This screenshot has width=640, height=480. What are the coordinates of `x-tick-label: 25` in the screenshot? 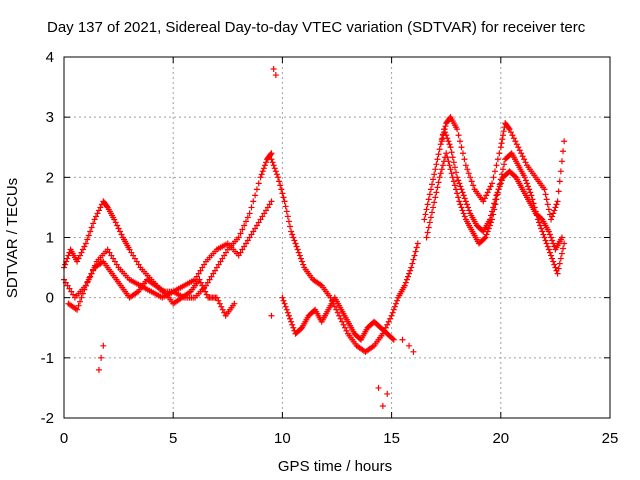 It's located at (610, 438).